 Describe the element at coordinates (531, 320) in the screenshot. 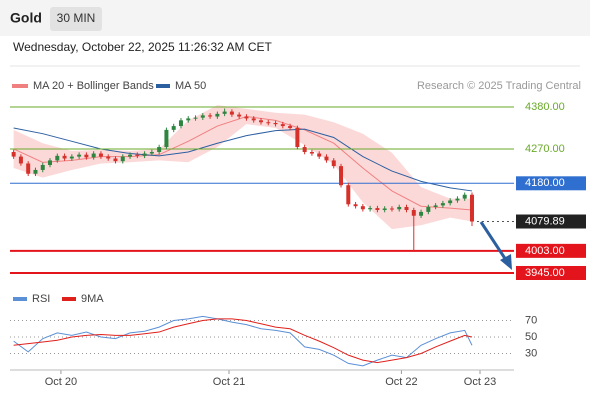

I see `rsi-tick-label: 70` at that location.